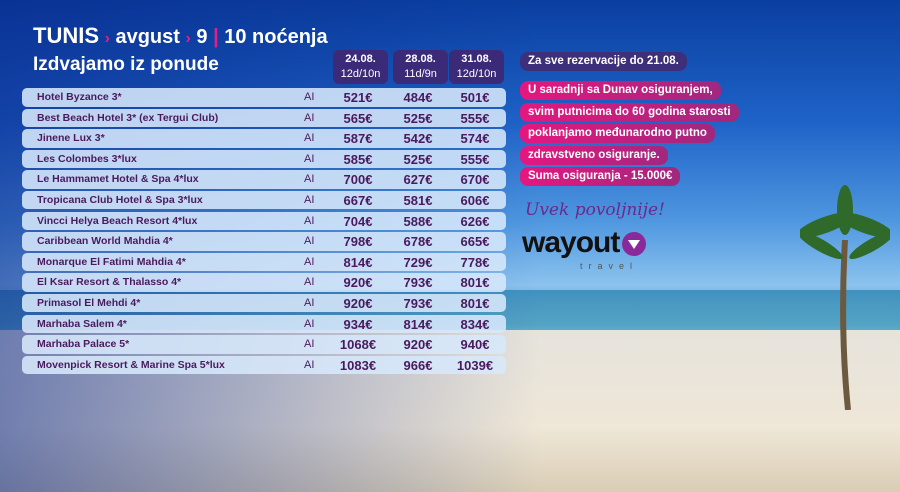  What do you see at coordinates (358, 159) in the screenshot?
I see `price: 585€` at bounding box center [358, 159].